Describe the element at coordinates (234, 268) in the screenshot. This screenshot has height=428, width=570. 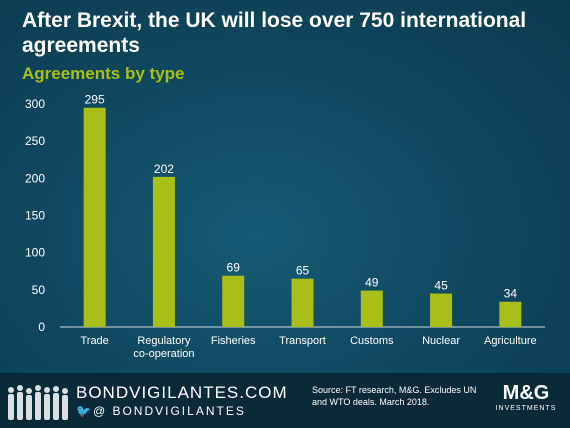
I see `data-label: 69` at that location.